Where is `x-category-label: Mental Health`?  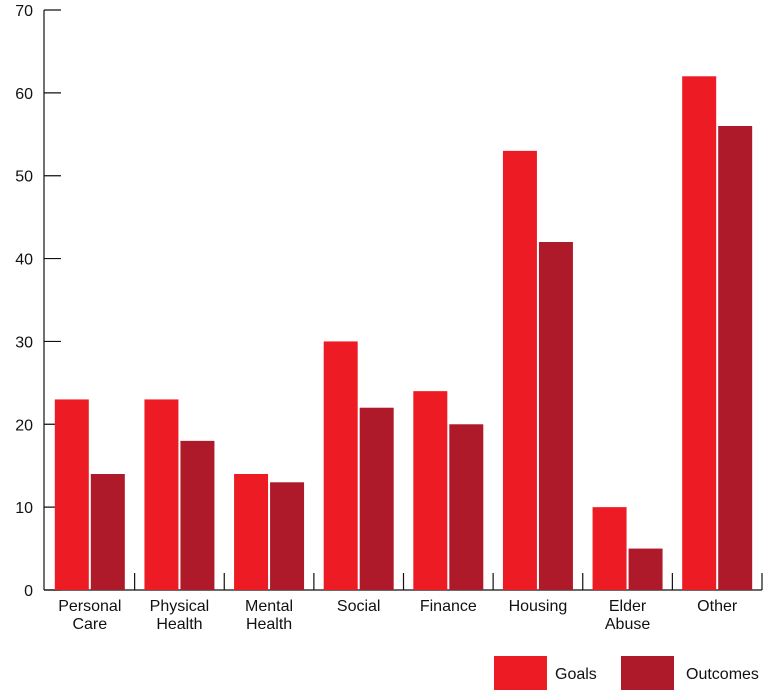 x-category-label: Mental Health is located at coordinates (269, 615).